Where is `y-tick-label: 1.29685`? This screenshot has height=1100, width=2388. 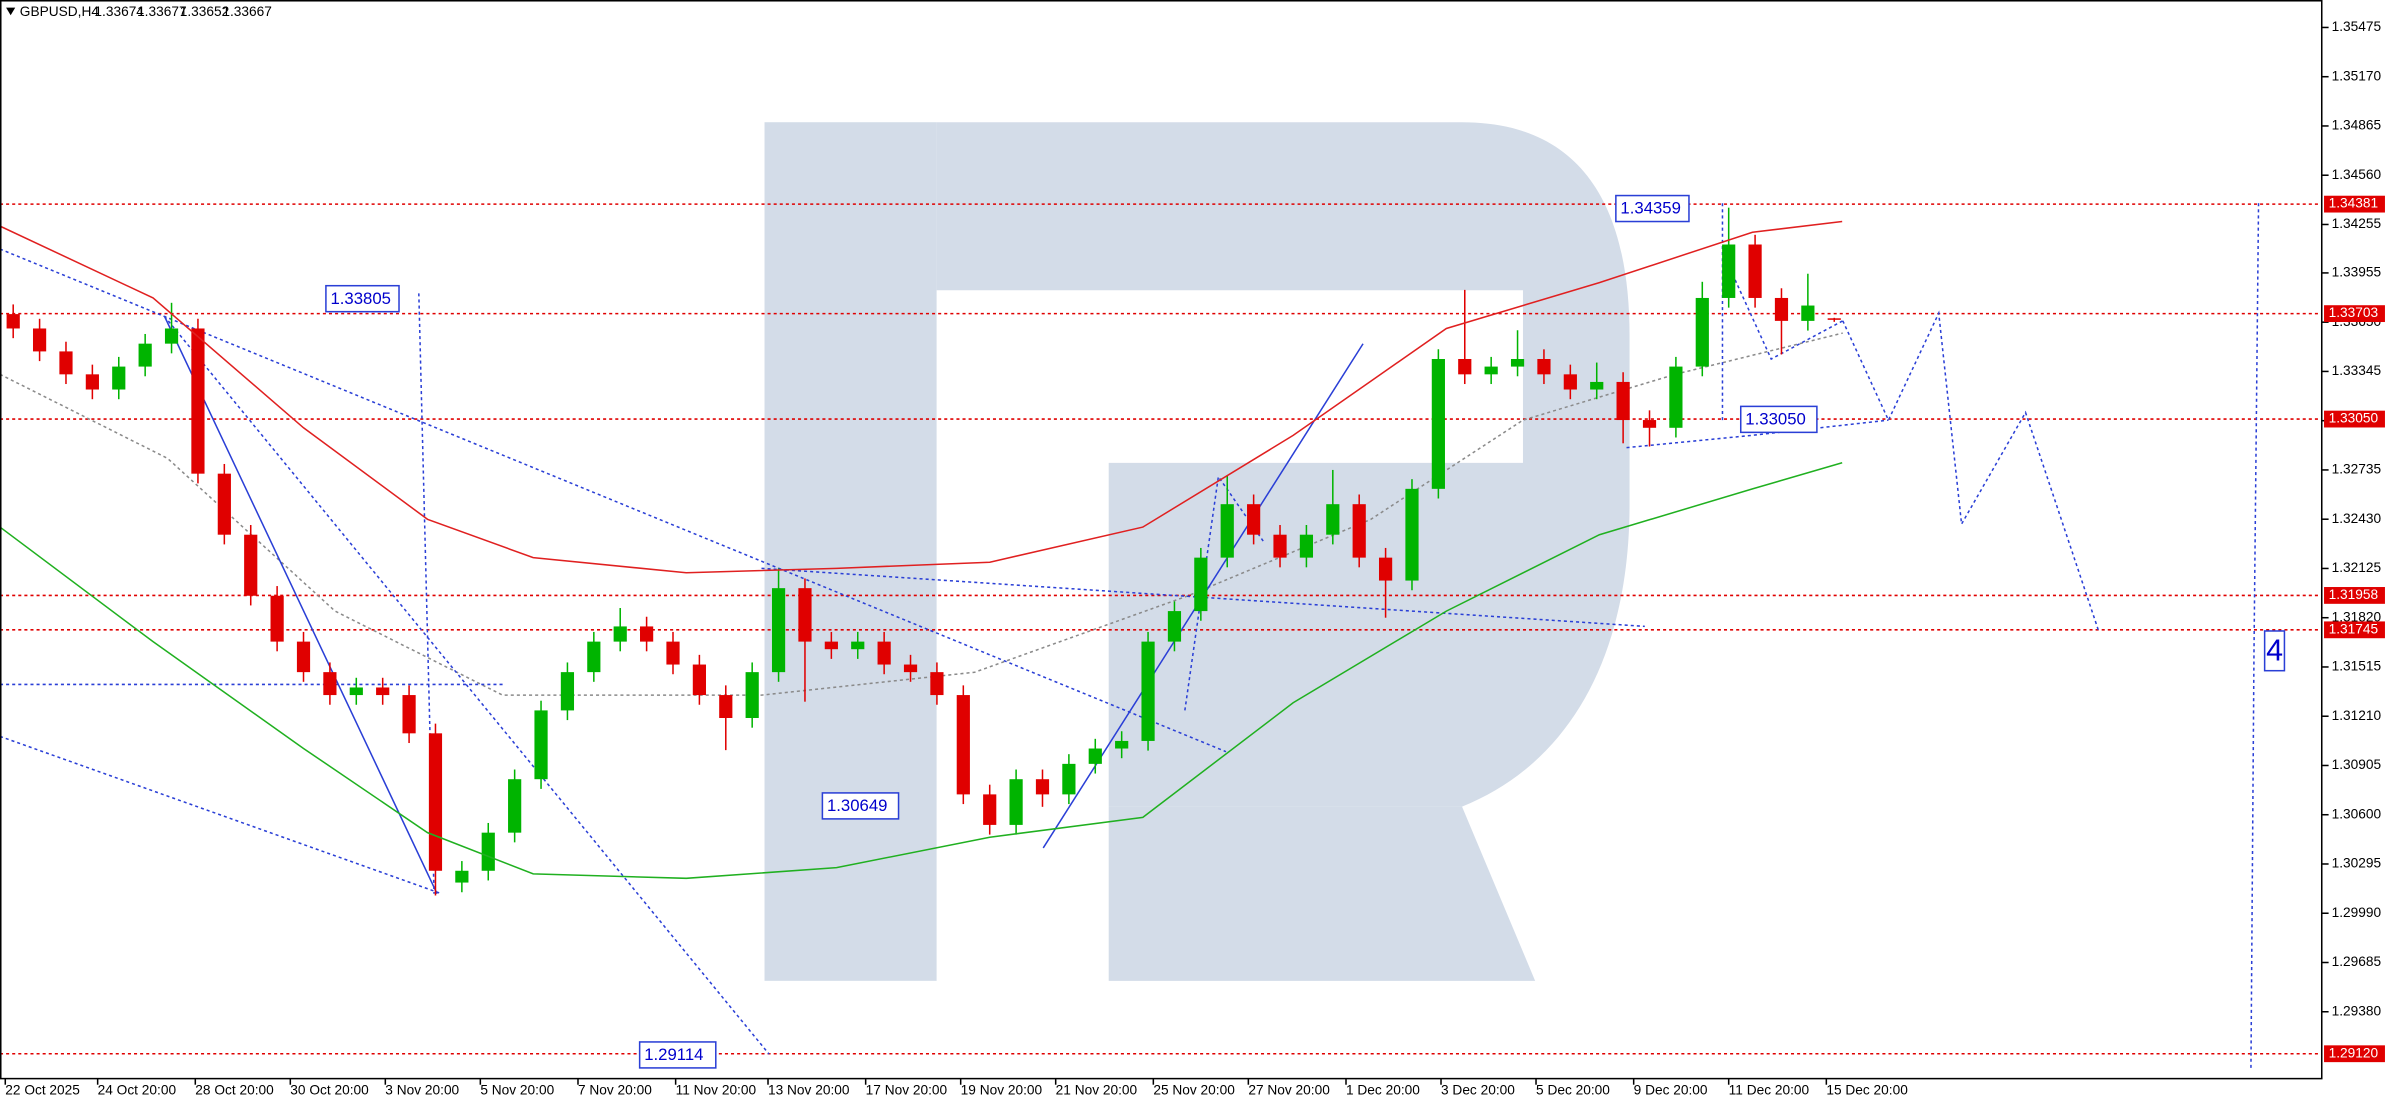 y-tick-label: 1.29685 is located at coordinates (2357, 961).